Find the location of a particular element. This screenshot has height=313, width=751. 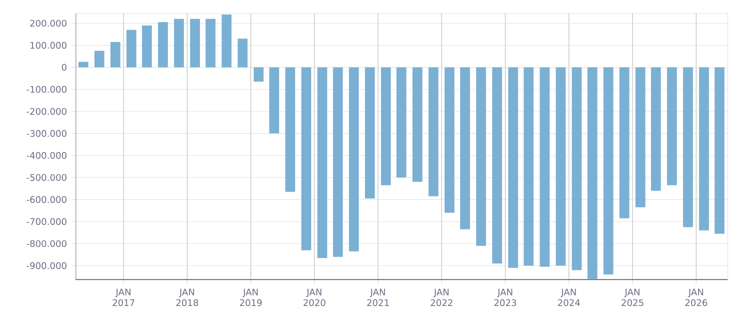

y-tick-label: -700.000 is located at coordinates (46, 222).